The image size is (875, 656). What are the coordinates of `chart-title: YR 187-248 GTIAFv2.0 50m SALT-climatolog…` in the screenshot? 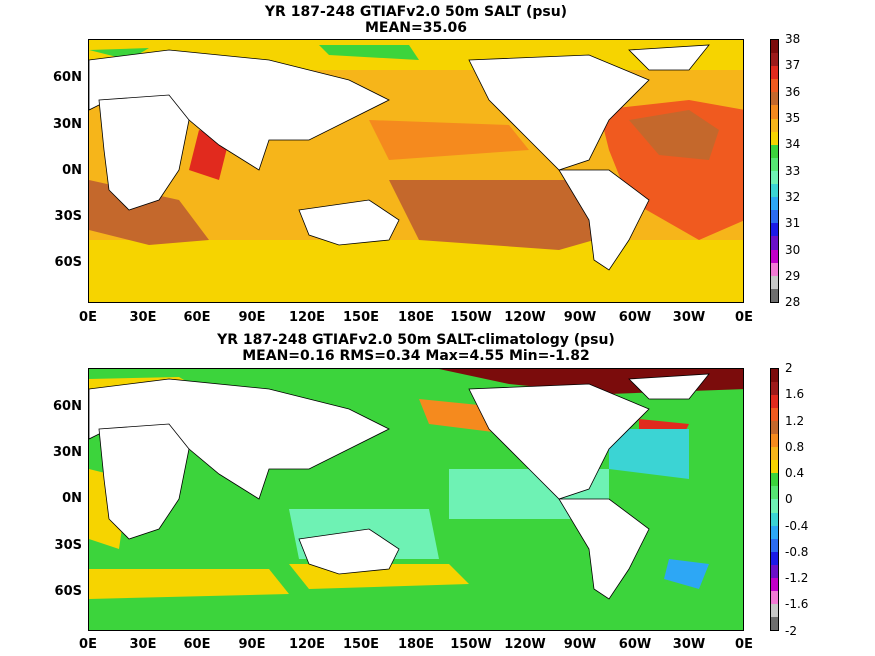 It's located at (416, 340).